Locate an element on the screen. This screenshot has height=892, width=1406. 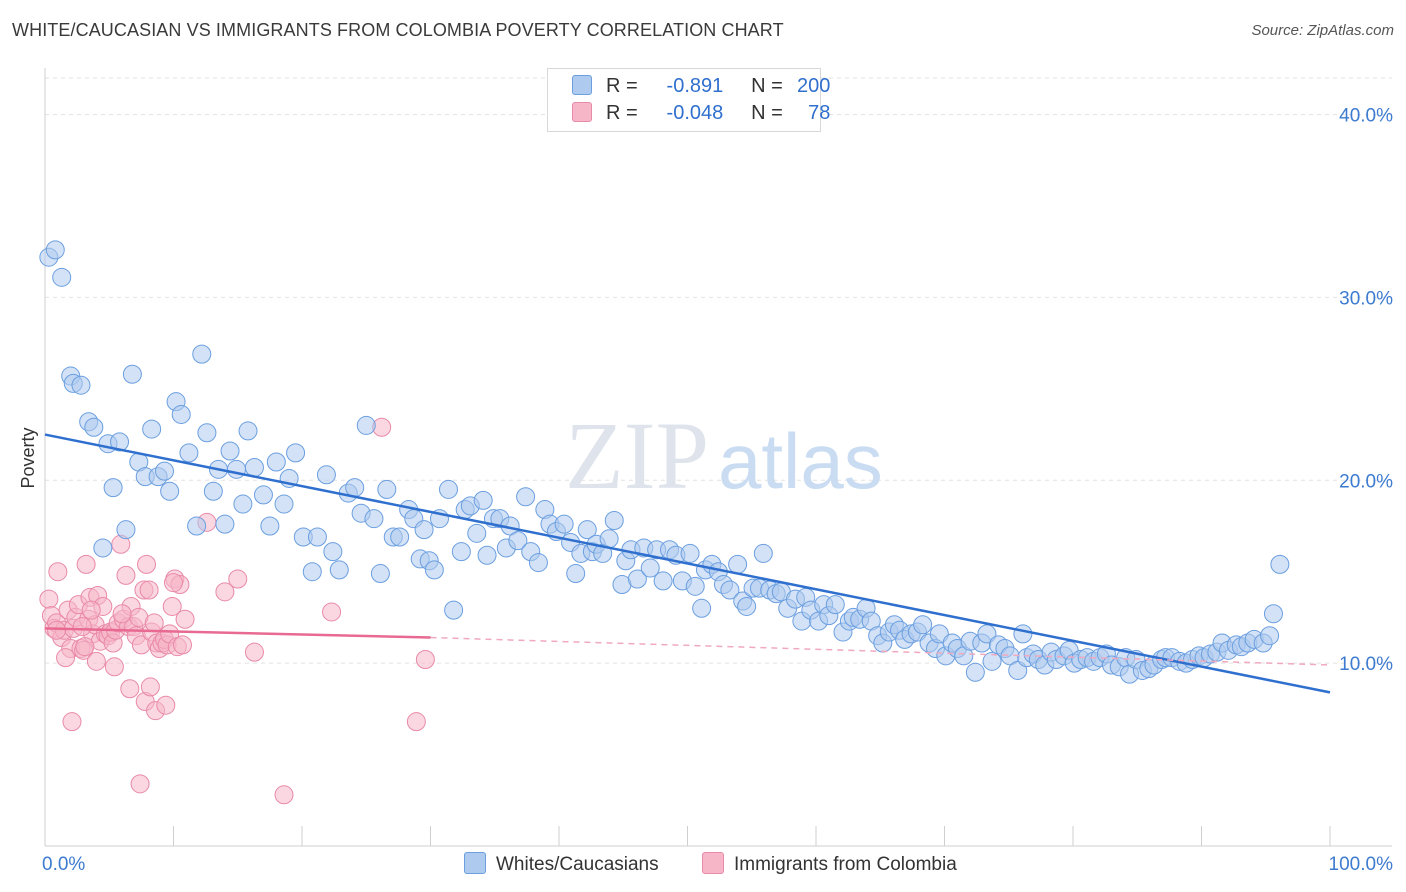
y-tick-label: 10.0% is located at coordinates (1366, 664).